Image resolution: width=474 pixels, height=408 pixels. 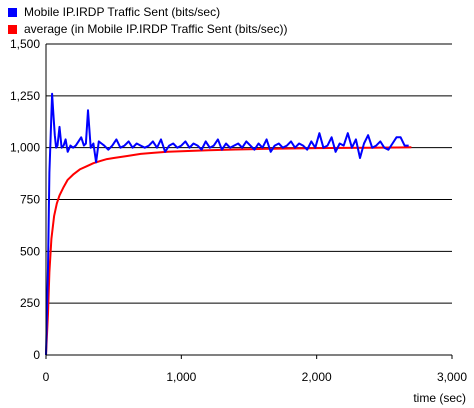 I want to click on x-tick-label-0: 0, so click(x=46, y=377).